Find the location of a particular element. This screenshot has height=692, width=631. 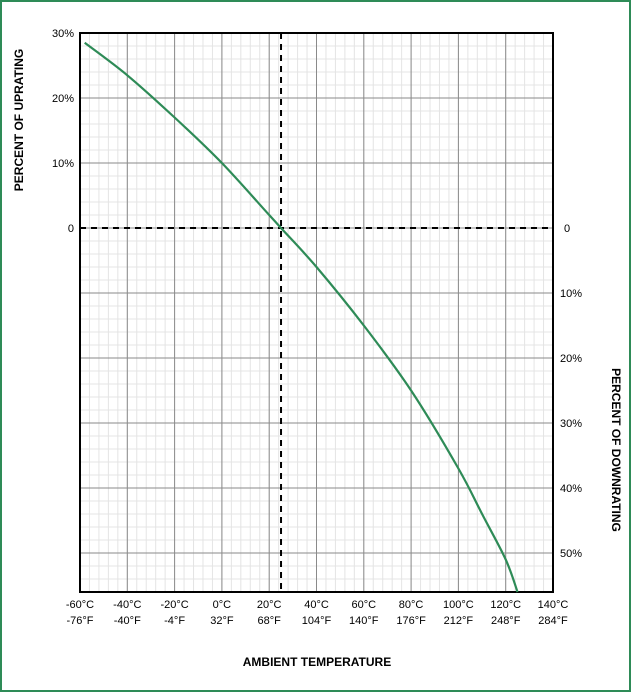

x-tick-label-f: 176°F is located at coordinates (411, 621).